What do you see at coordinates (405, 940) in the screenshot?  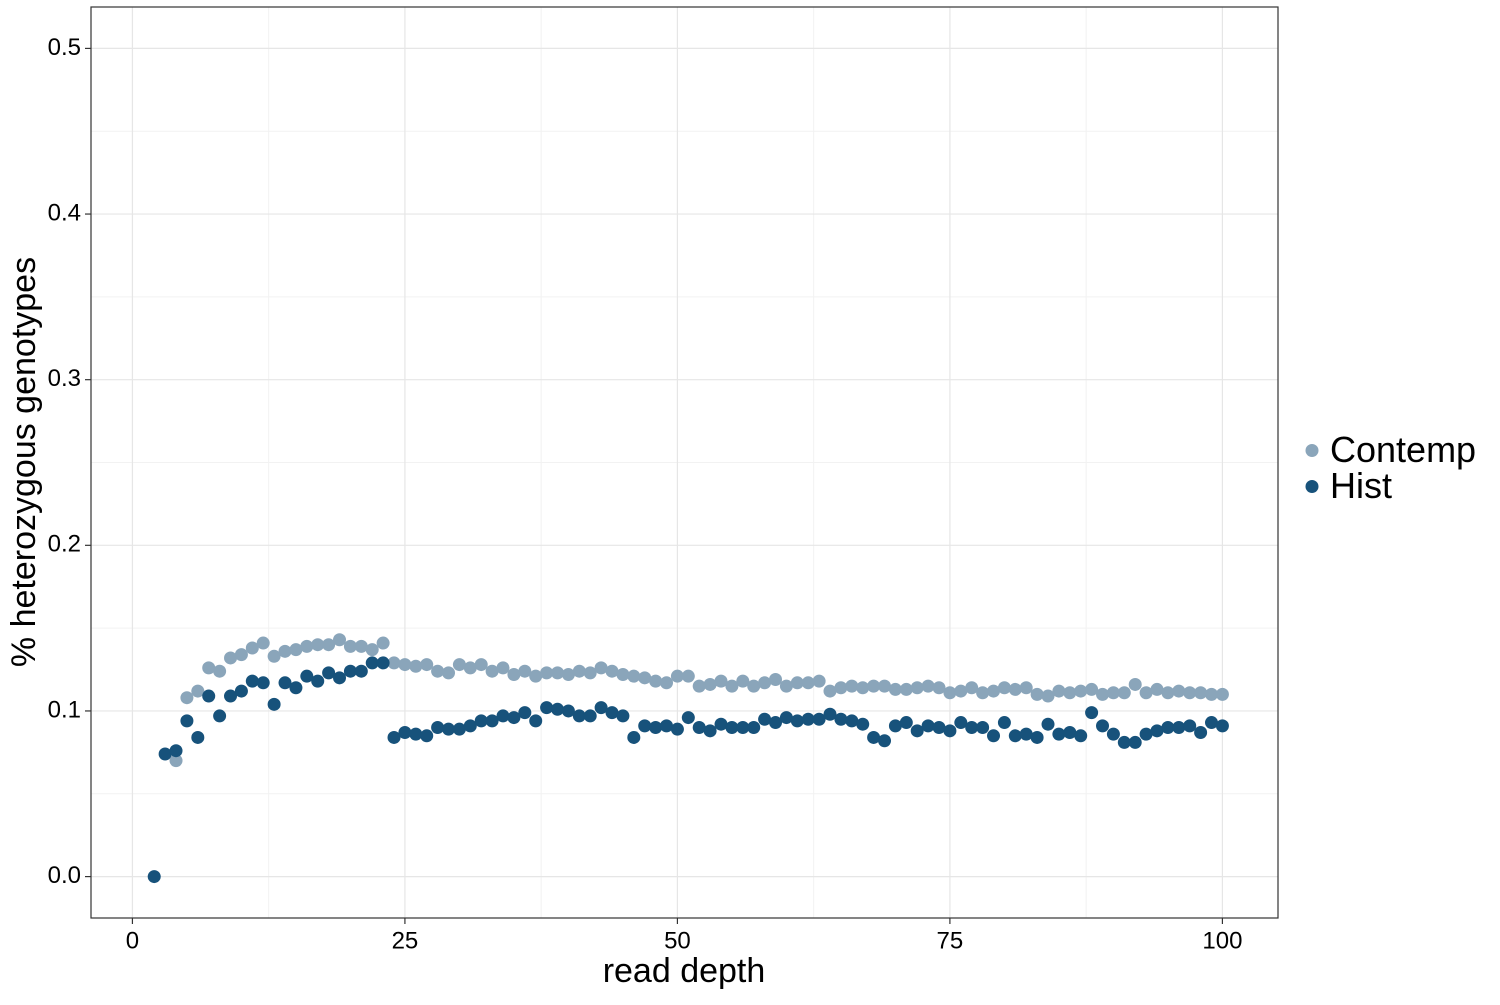 I see `x-tick-label: 25` at bounding box center [405, 940].